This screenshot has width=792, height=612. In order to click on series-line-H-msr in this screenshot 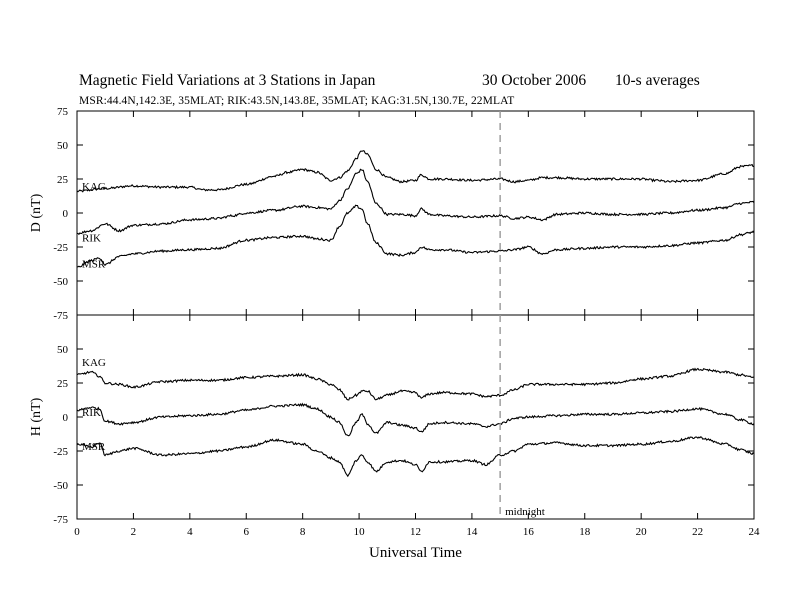, I will do `click(415, 457)`.